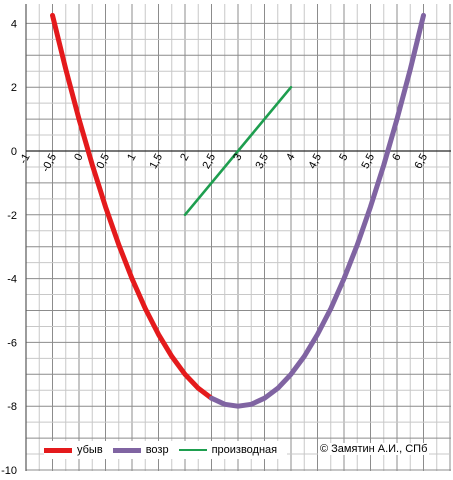 Image resolution: width=453 pixels, height=480 pixels. I want to click on y-tick-label: 4, so click(14, 24).